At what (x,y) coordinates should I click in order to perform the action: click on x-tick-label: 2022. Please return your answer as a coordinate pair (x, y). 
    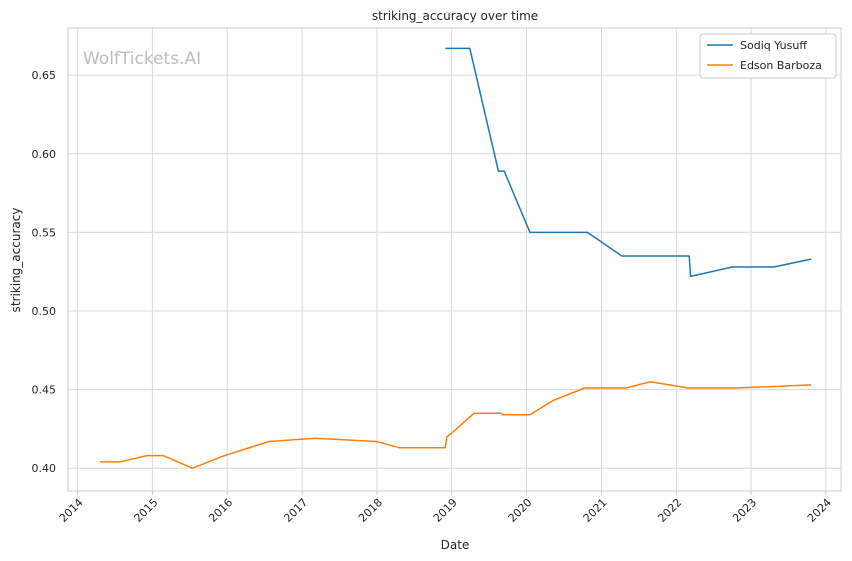
    Looking at the image, I should click on (669, 510).